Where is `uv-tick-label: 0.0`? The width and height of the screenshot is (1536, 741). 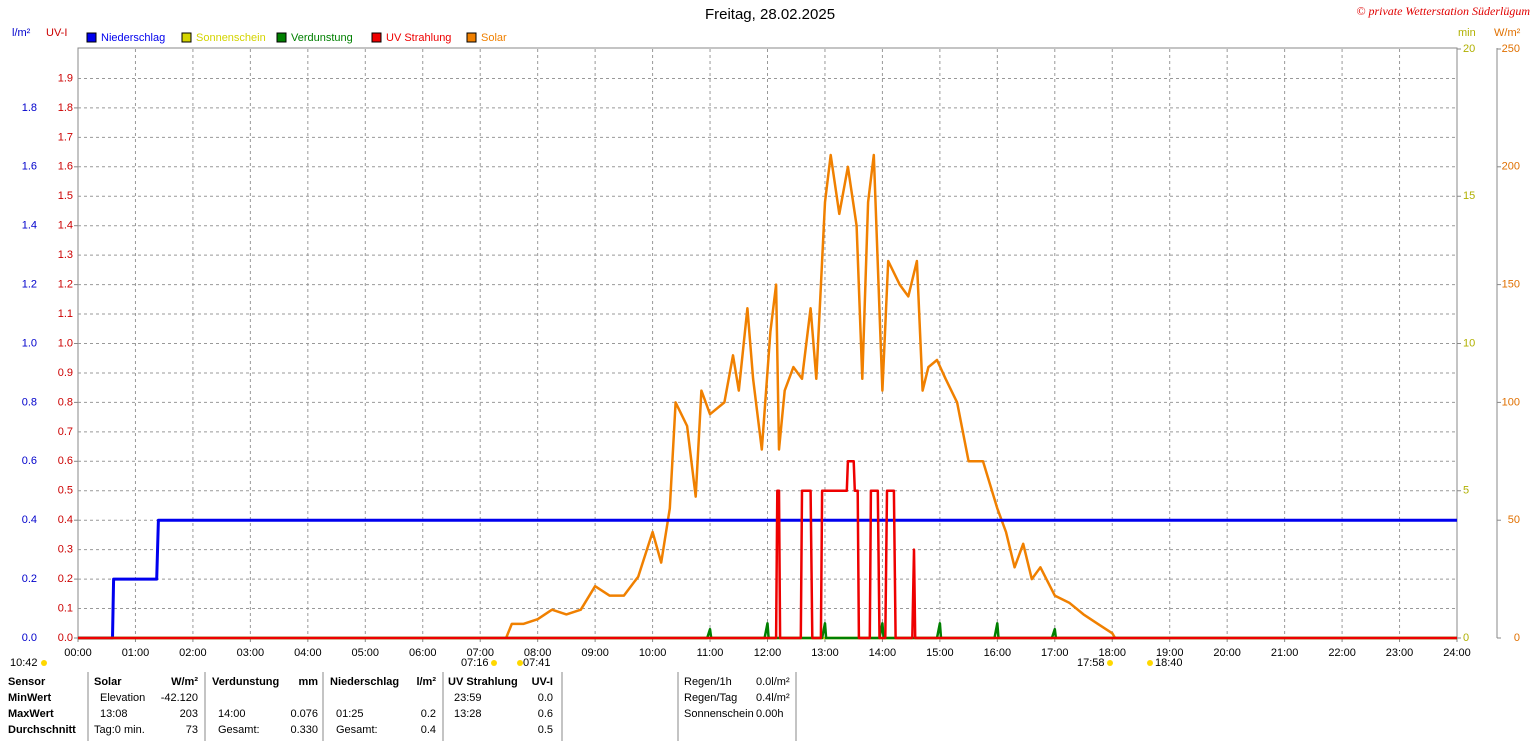 uv-tick-label: 0.0 is located at coordinates (65, 638).